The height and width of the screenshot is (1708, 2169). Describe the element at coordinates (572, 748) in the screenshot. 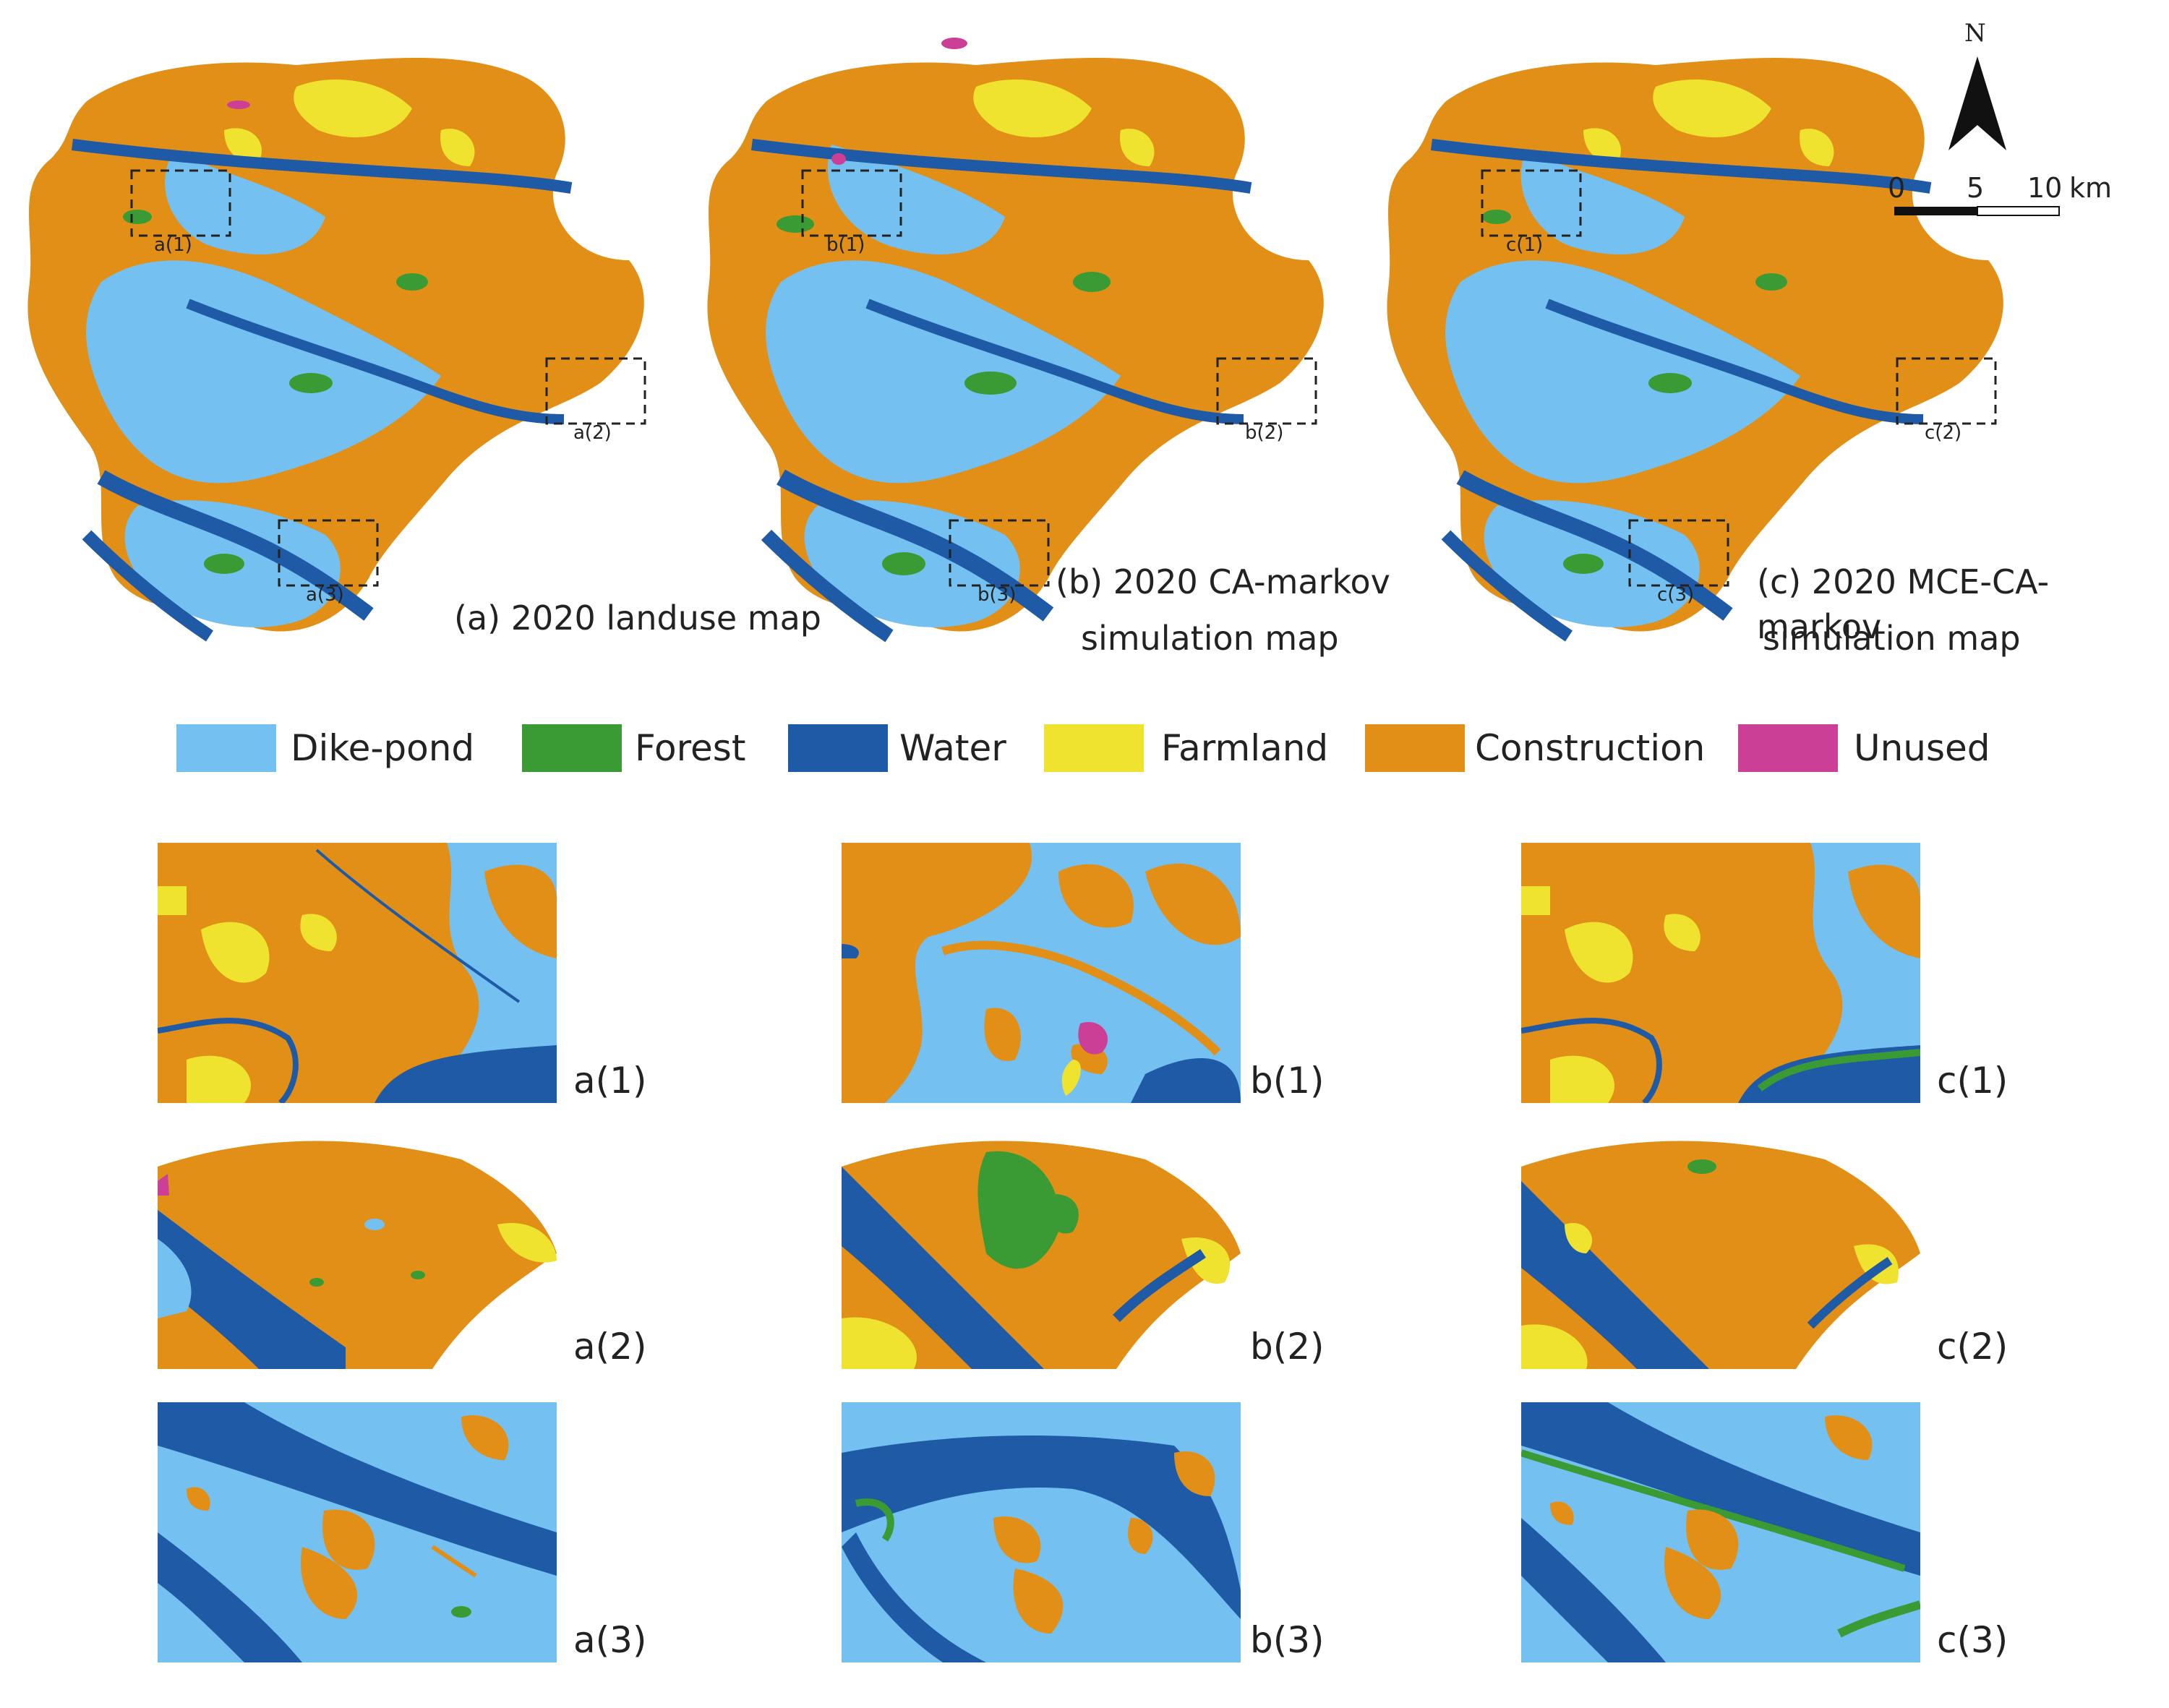

I see `legend-swatch-forest` at that location.